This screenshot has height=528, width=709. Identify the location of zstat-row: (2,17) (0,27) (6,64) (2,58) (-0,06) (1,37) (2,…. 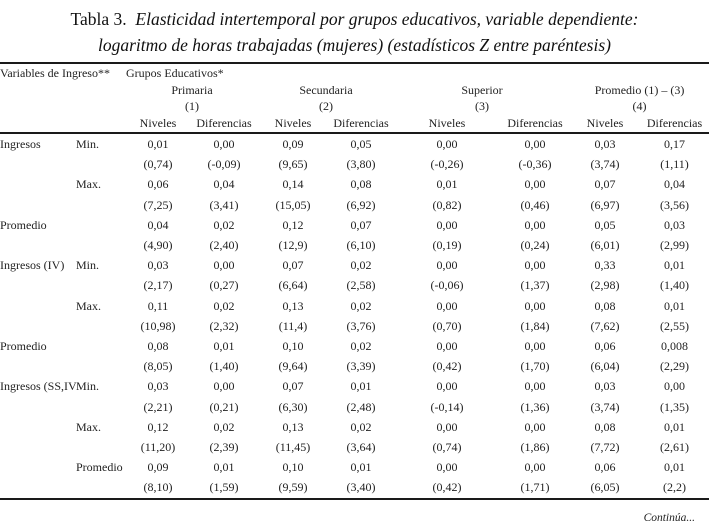
(354, 285).